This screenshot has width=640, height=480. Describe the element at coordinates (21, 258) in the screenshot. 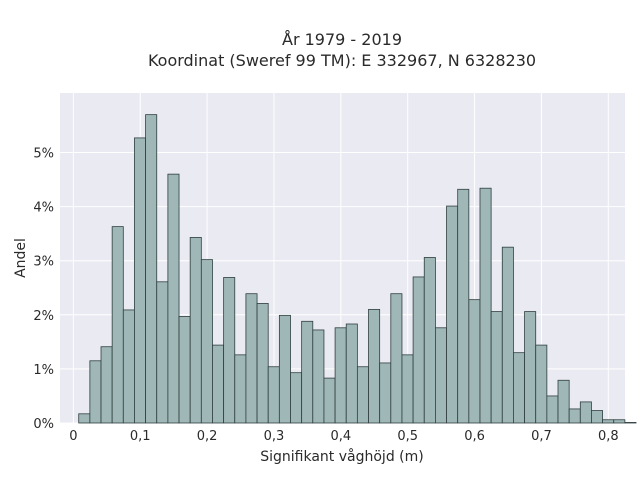

I see `y-axis-label: Andel` at that location.